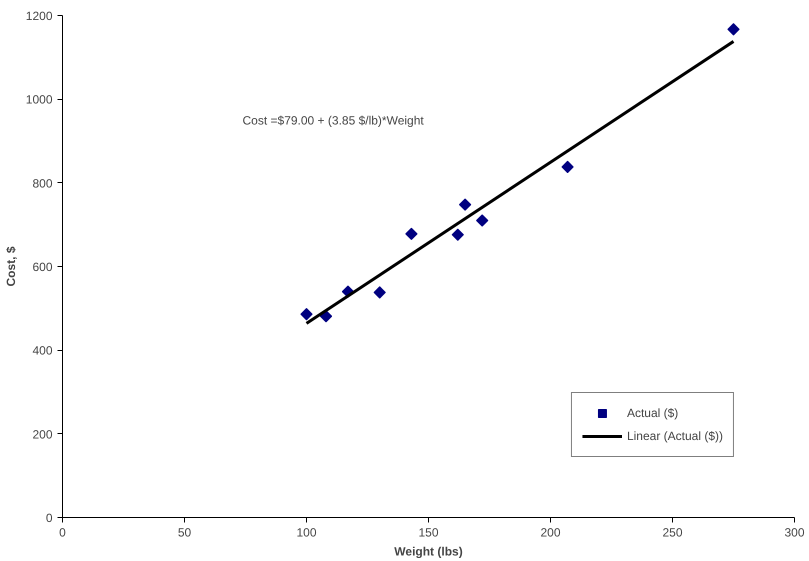  I want to click on x-tick-label: 150, so click(428, 533).